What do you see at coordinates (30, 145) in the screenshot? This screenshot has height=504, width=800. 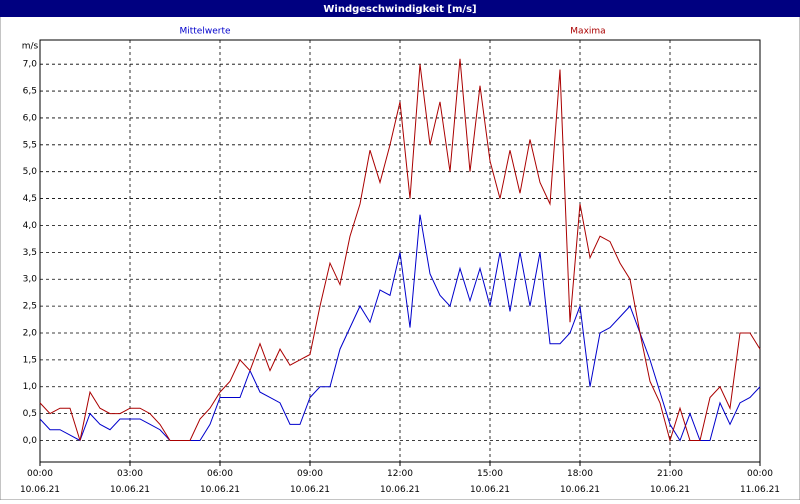 I see `y-tick-label: 5,5` at bounding box center [30, 145].